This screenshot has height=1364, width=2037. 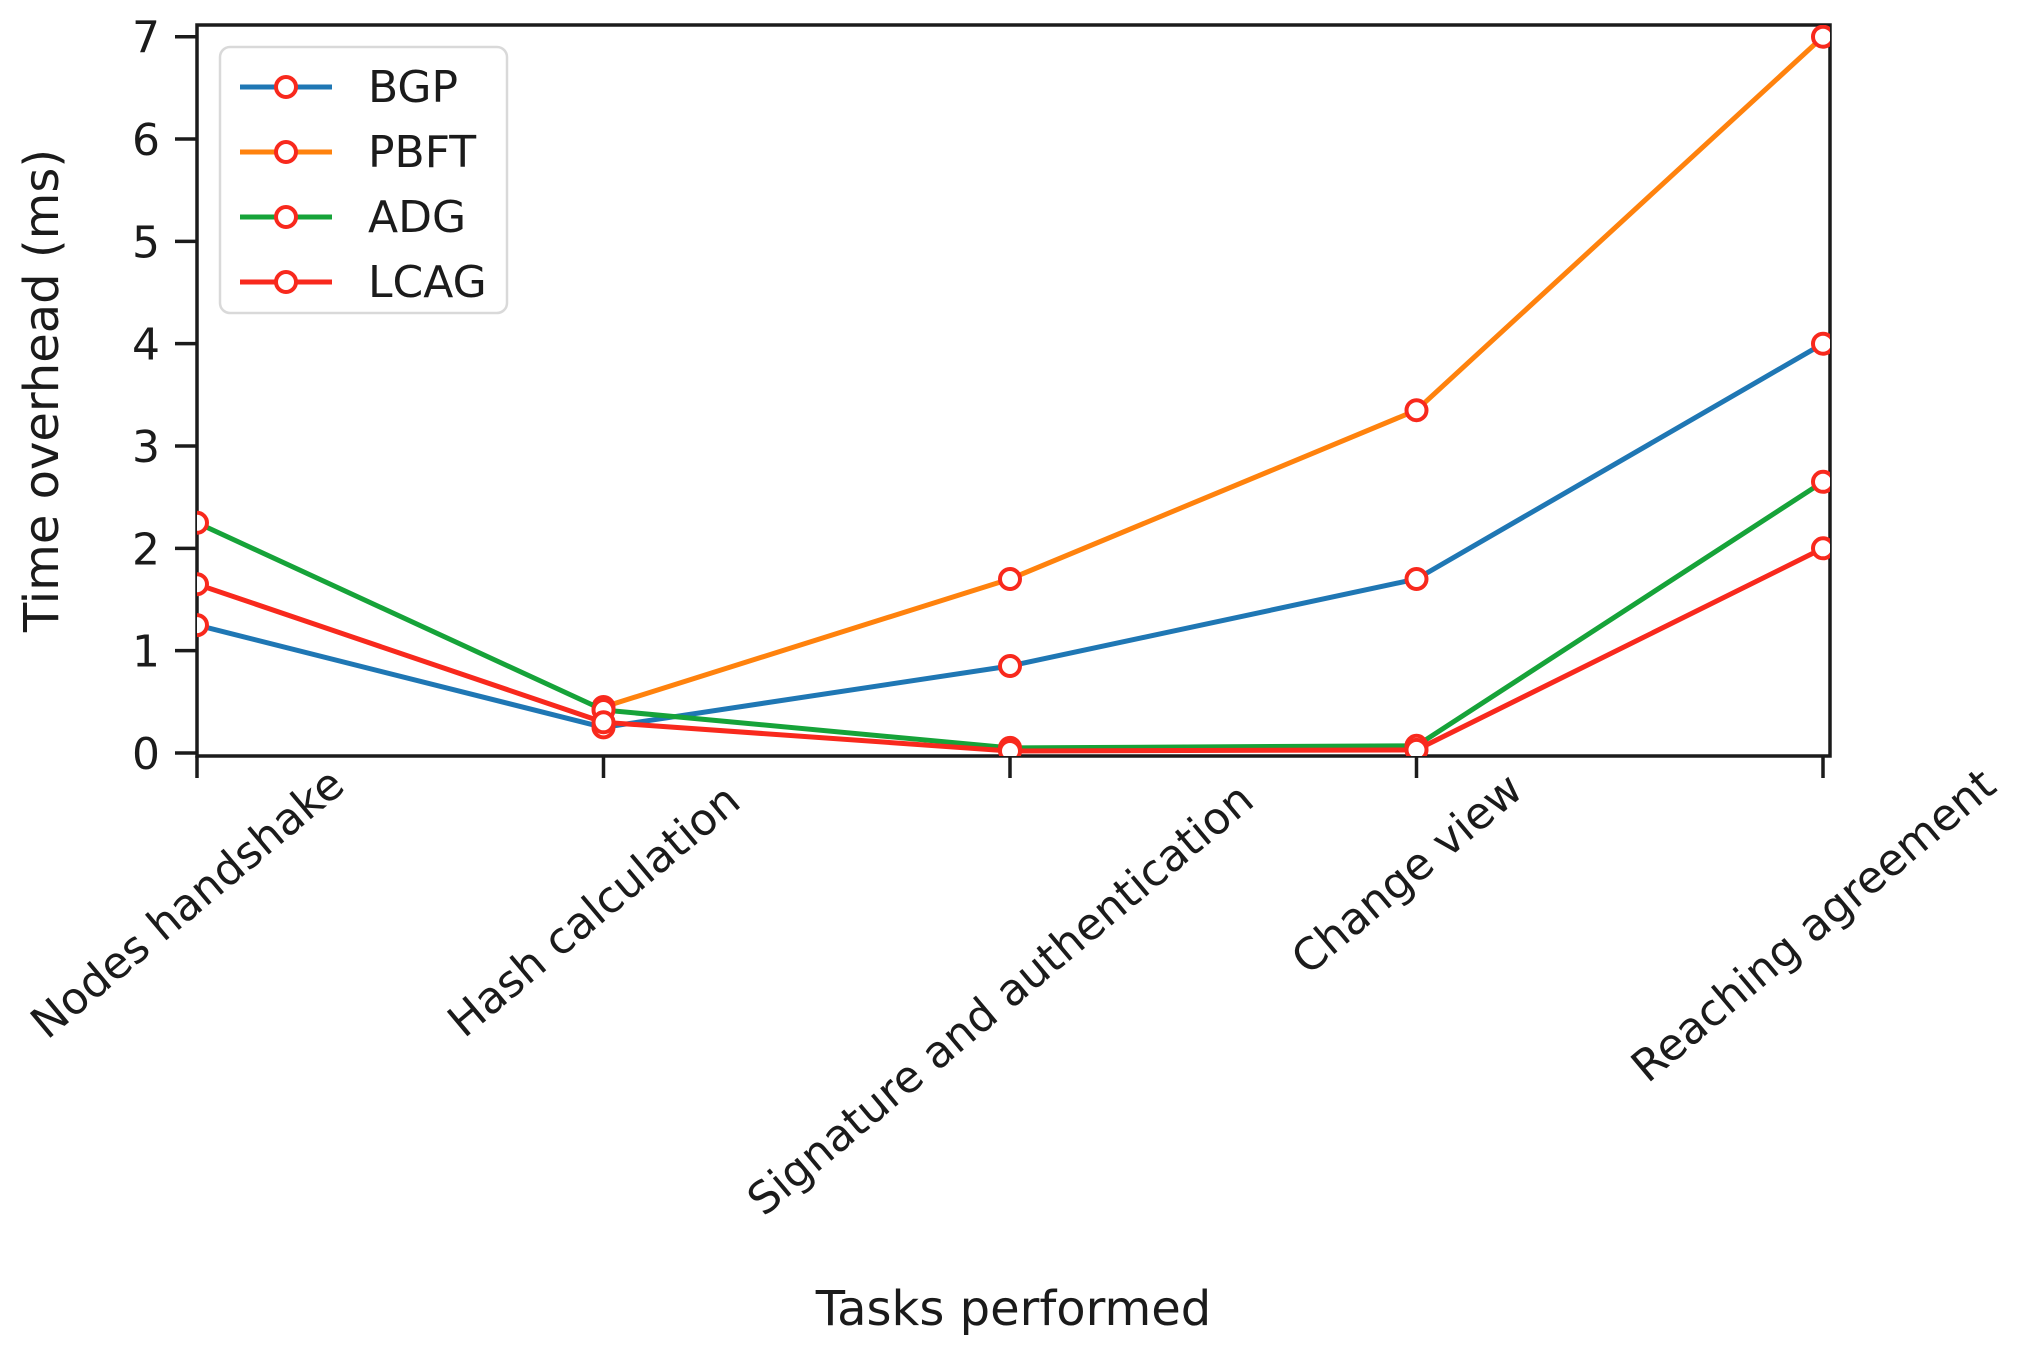 What do you see at coordinates (427, 282) in the screenshot?
I see `legend-label: LCAG` at bounding box center [427, 282].